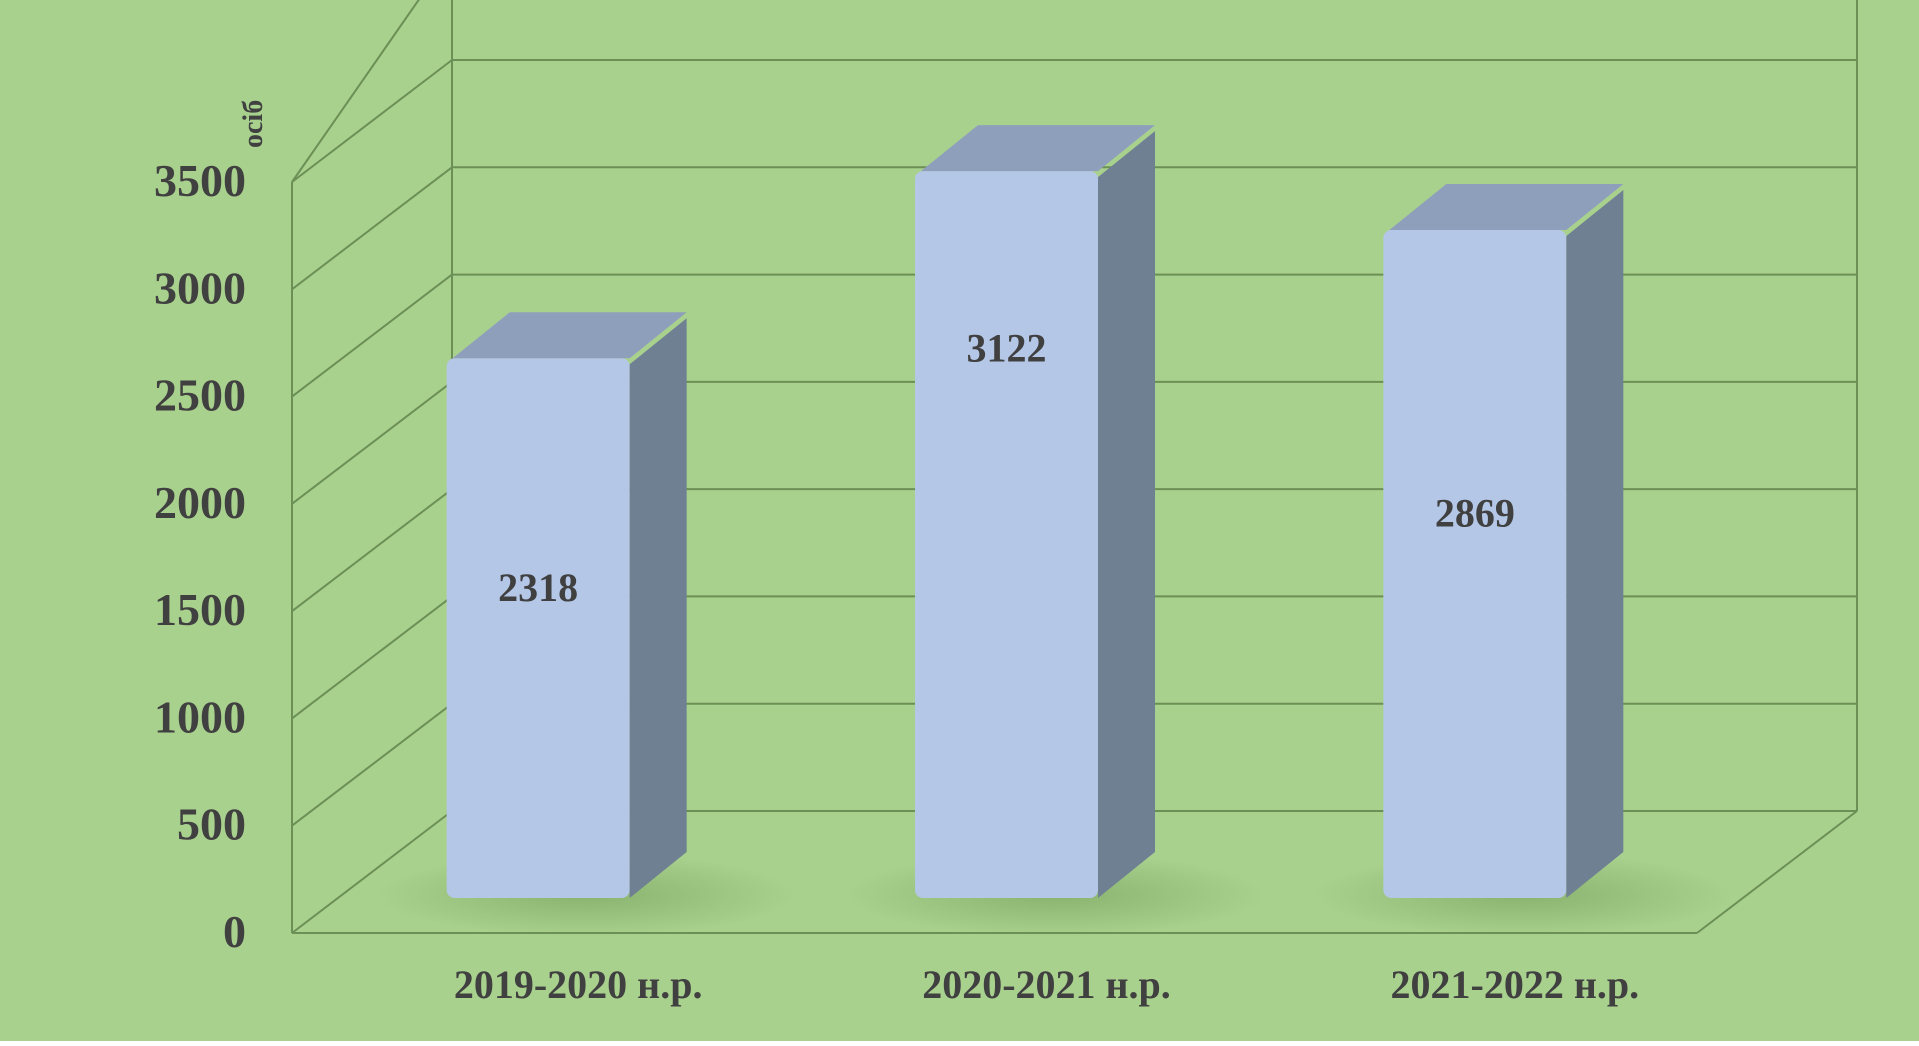 The width and height of the screenshot is (1919, 1046). Describe the element at coordinates (200, 502) in the screenshot. I see `y-tick-label: 2000` at that location.